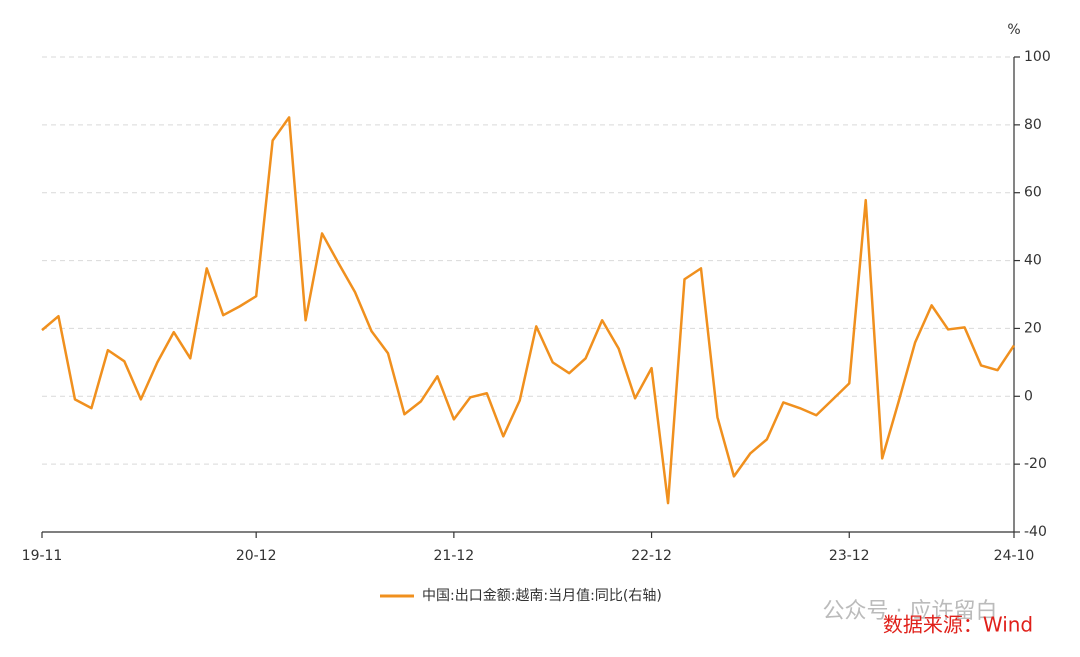 The image size is (1080, 657). What do you see at coordinates (1013, 30) in the screenshot?
I see `y-axis-label: %` at bounding box center [1013, 30].